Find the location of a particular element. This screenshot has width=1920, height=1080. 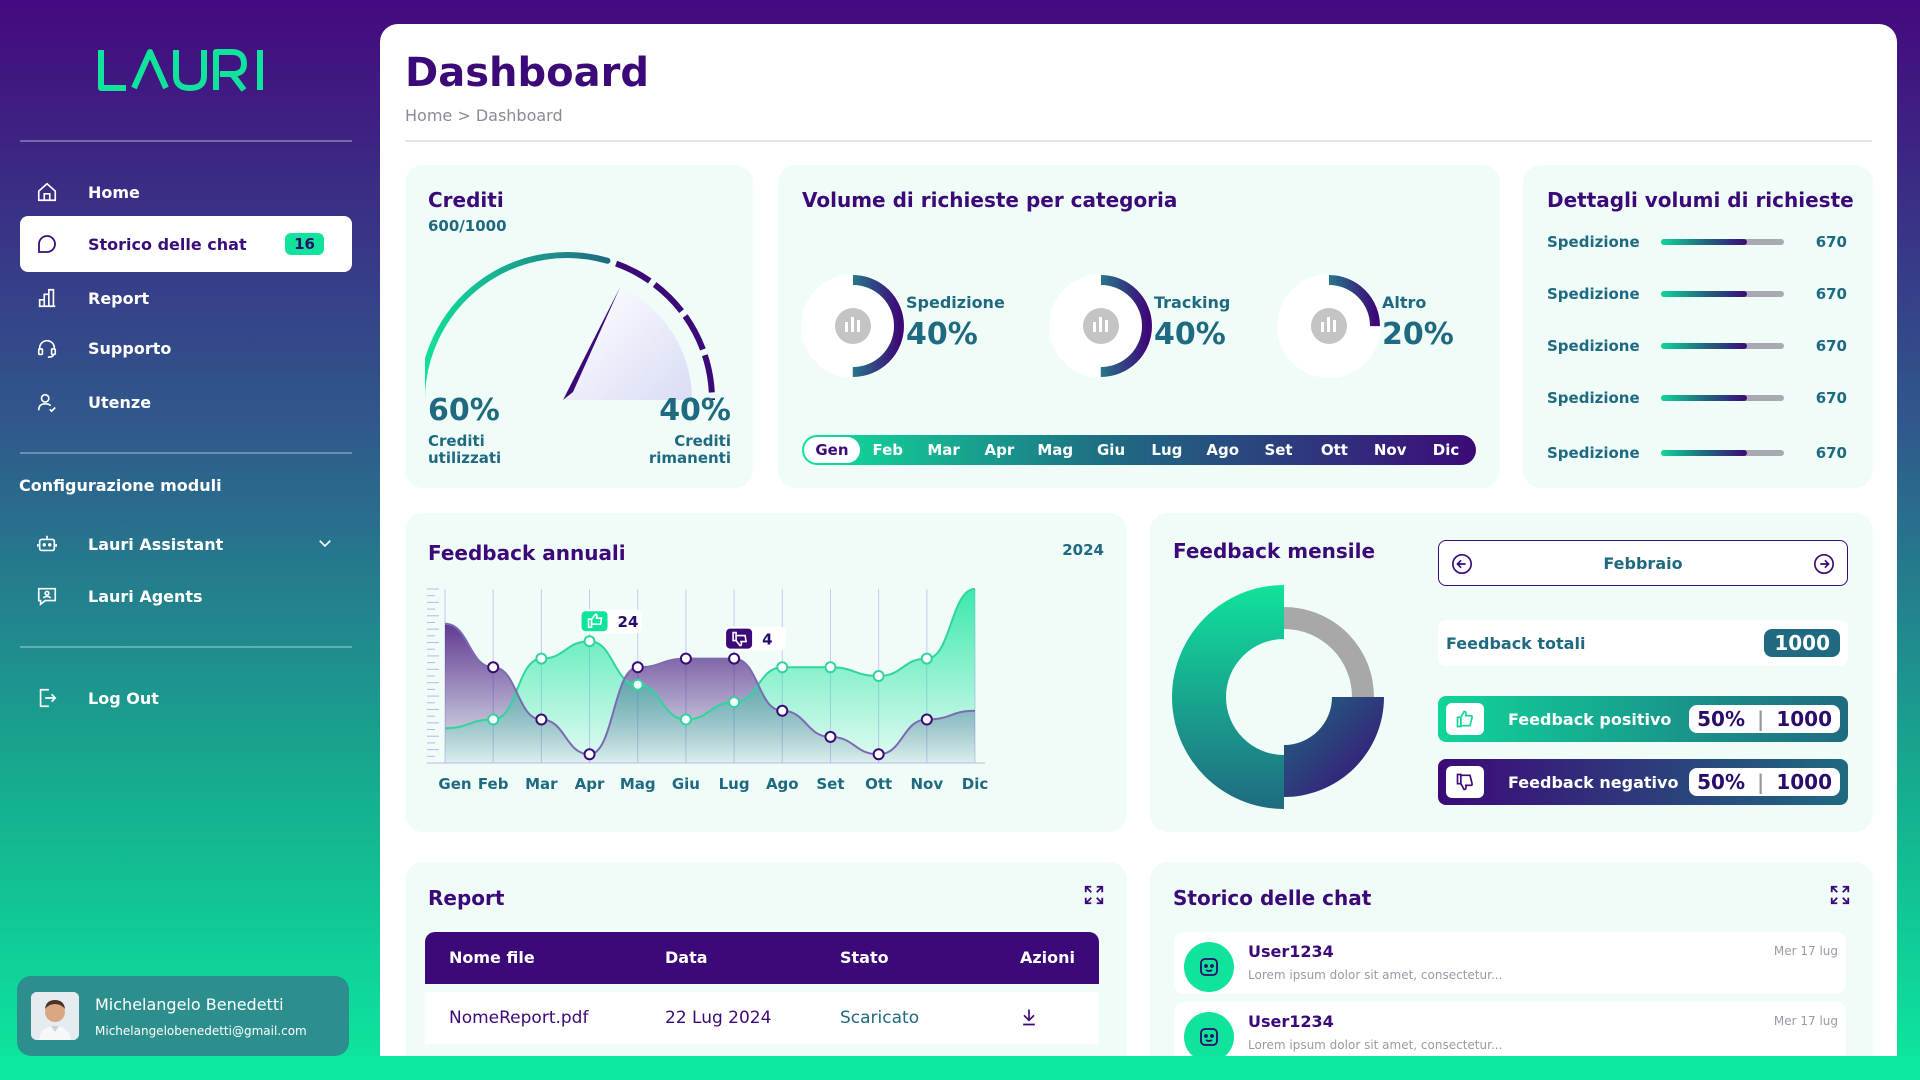

gauge-wedge is located at coordinates (629, 343).